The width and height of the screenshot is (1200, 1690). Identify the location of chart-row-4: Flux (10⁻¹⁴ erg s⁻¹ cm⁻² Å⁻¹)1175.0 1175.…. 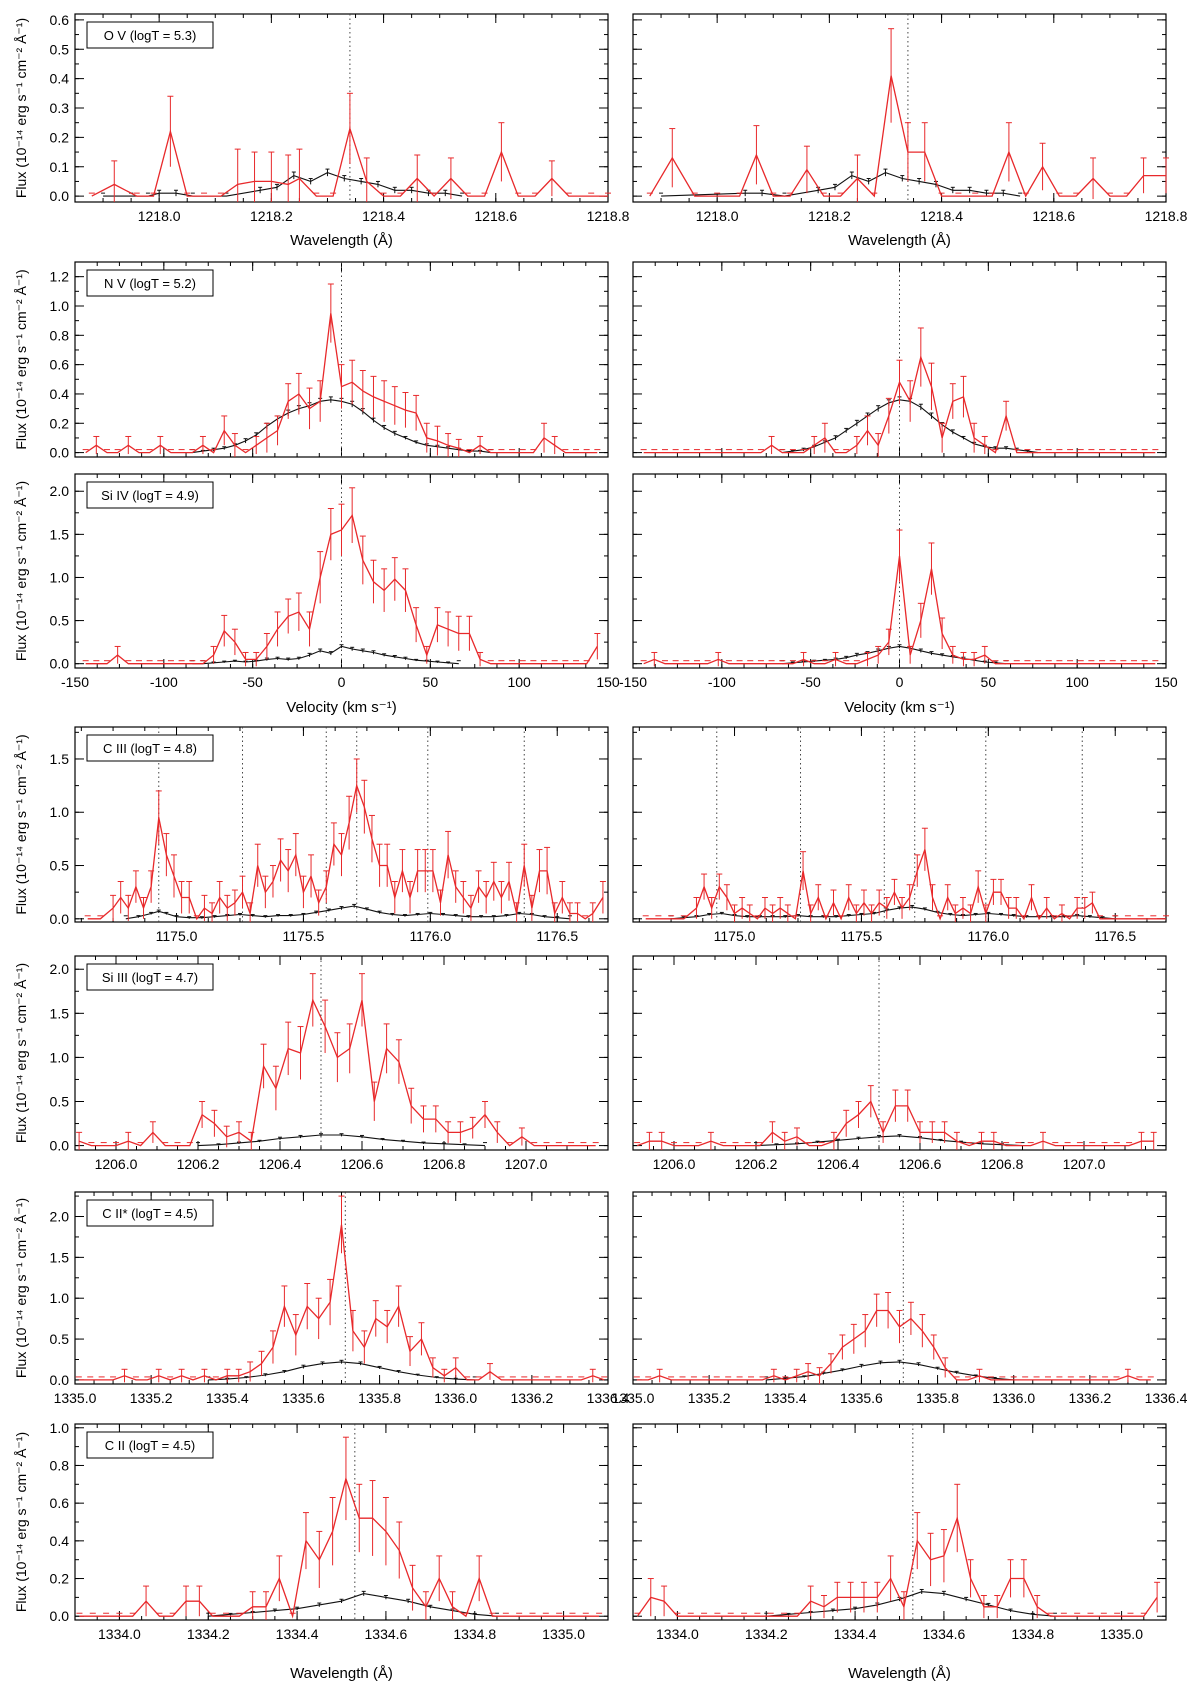
(591, 835).